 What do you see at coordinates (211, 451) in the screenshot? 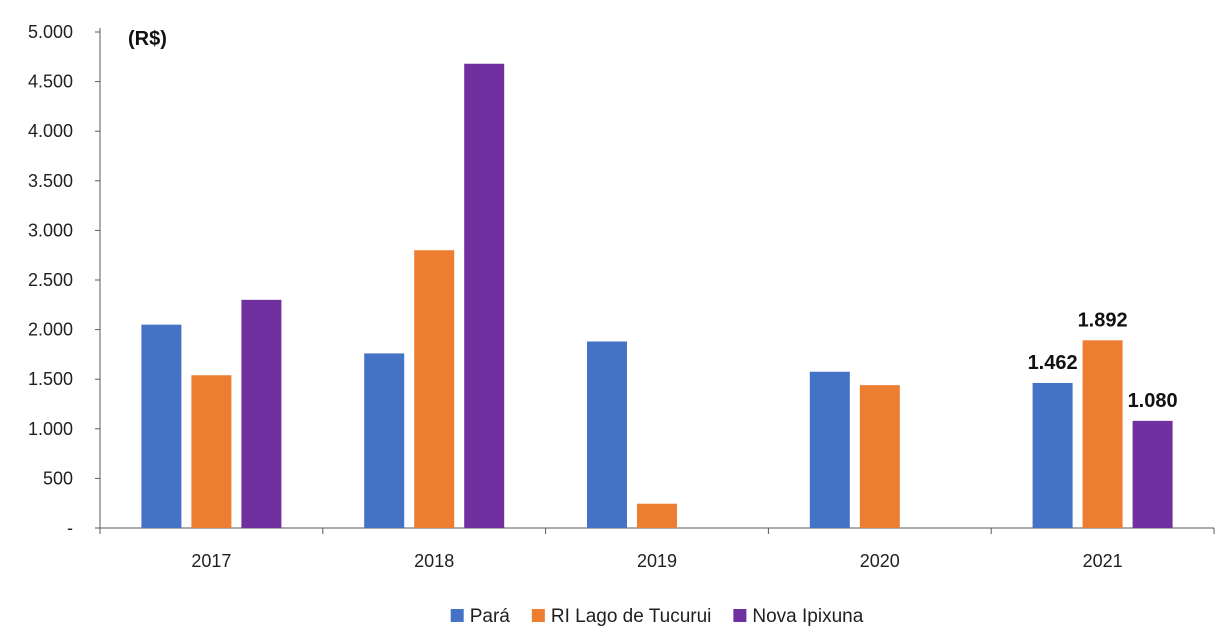
I see `bar-ri-lago-de-tucurui-2017` at bounding box center [211, 451].